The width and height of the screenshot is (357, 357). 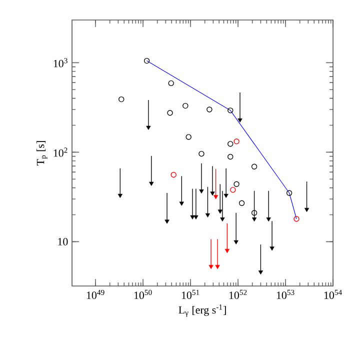 I want to click on x-axis-title: L$_{γ}$ [erg s$^{-1}$], so click(x=202, y=310).